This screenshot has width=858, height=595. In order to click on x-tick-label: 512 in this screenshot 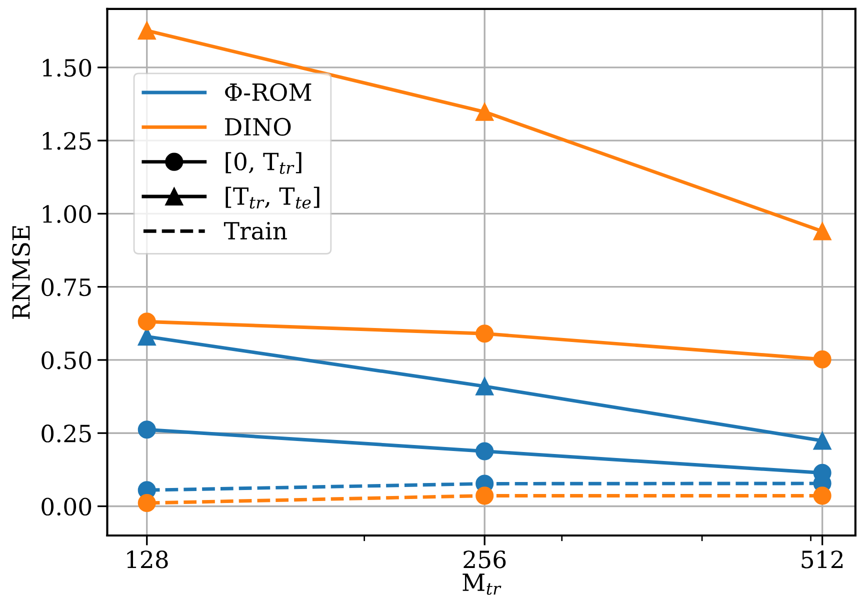, I will do `click(822, 559)`.